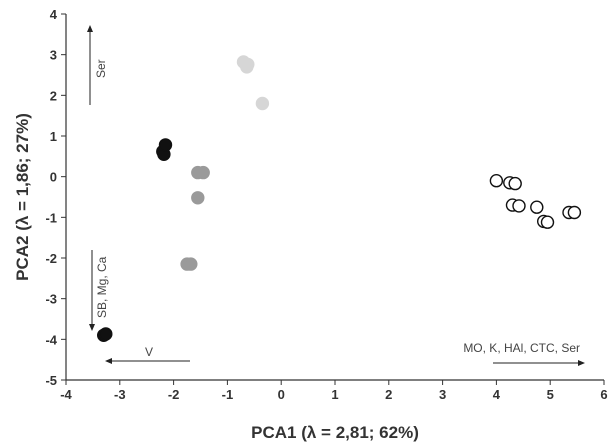 The image size is (610, 446). Describe the element at coordinates (51, 258) in the screenshot. I see `y-tick-label: -2` at that location.